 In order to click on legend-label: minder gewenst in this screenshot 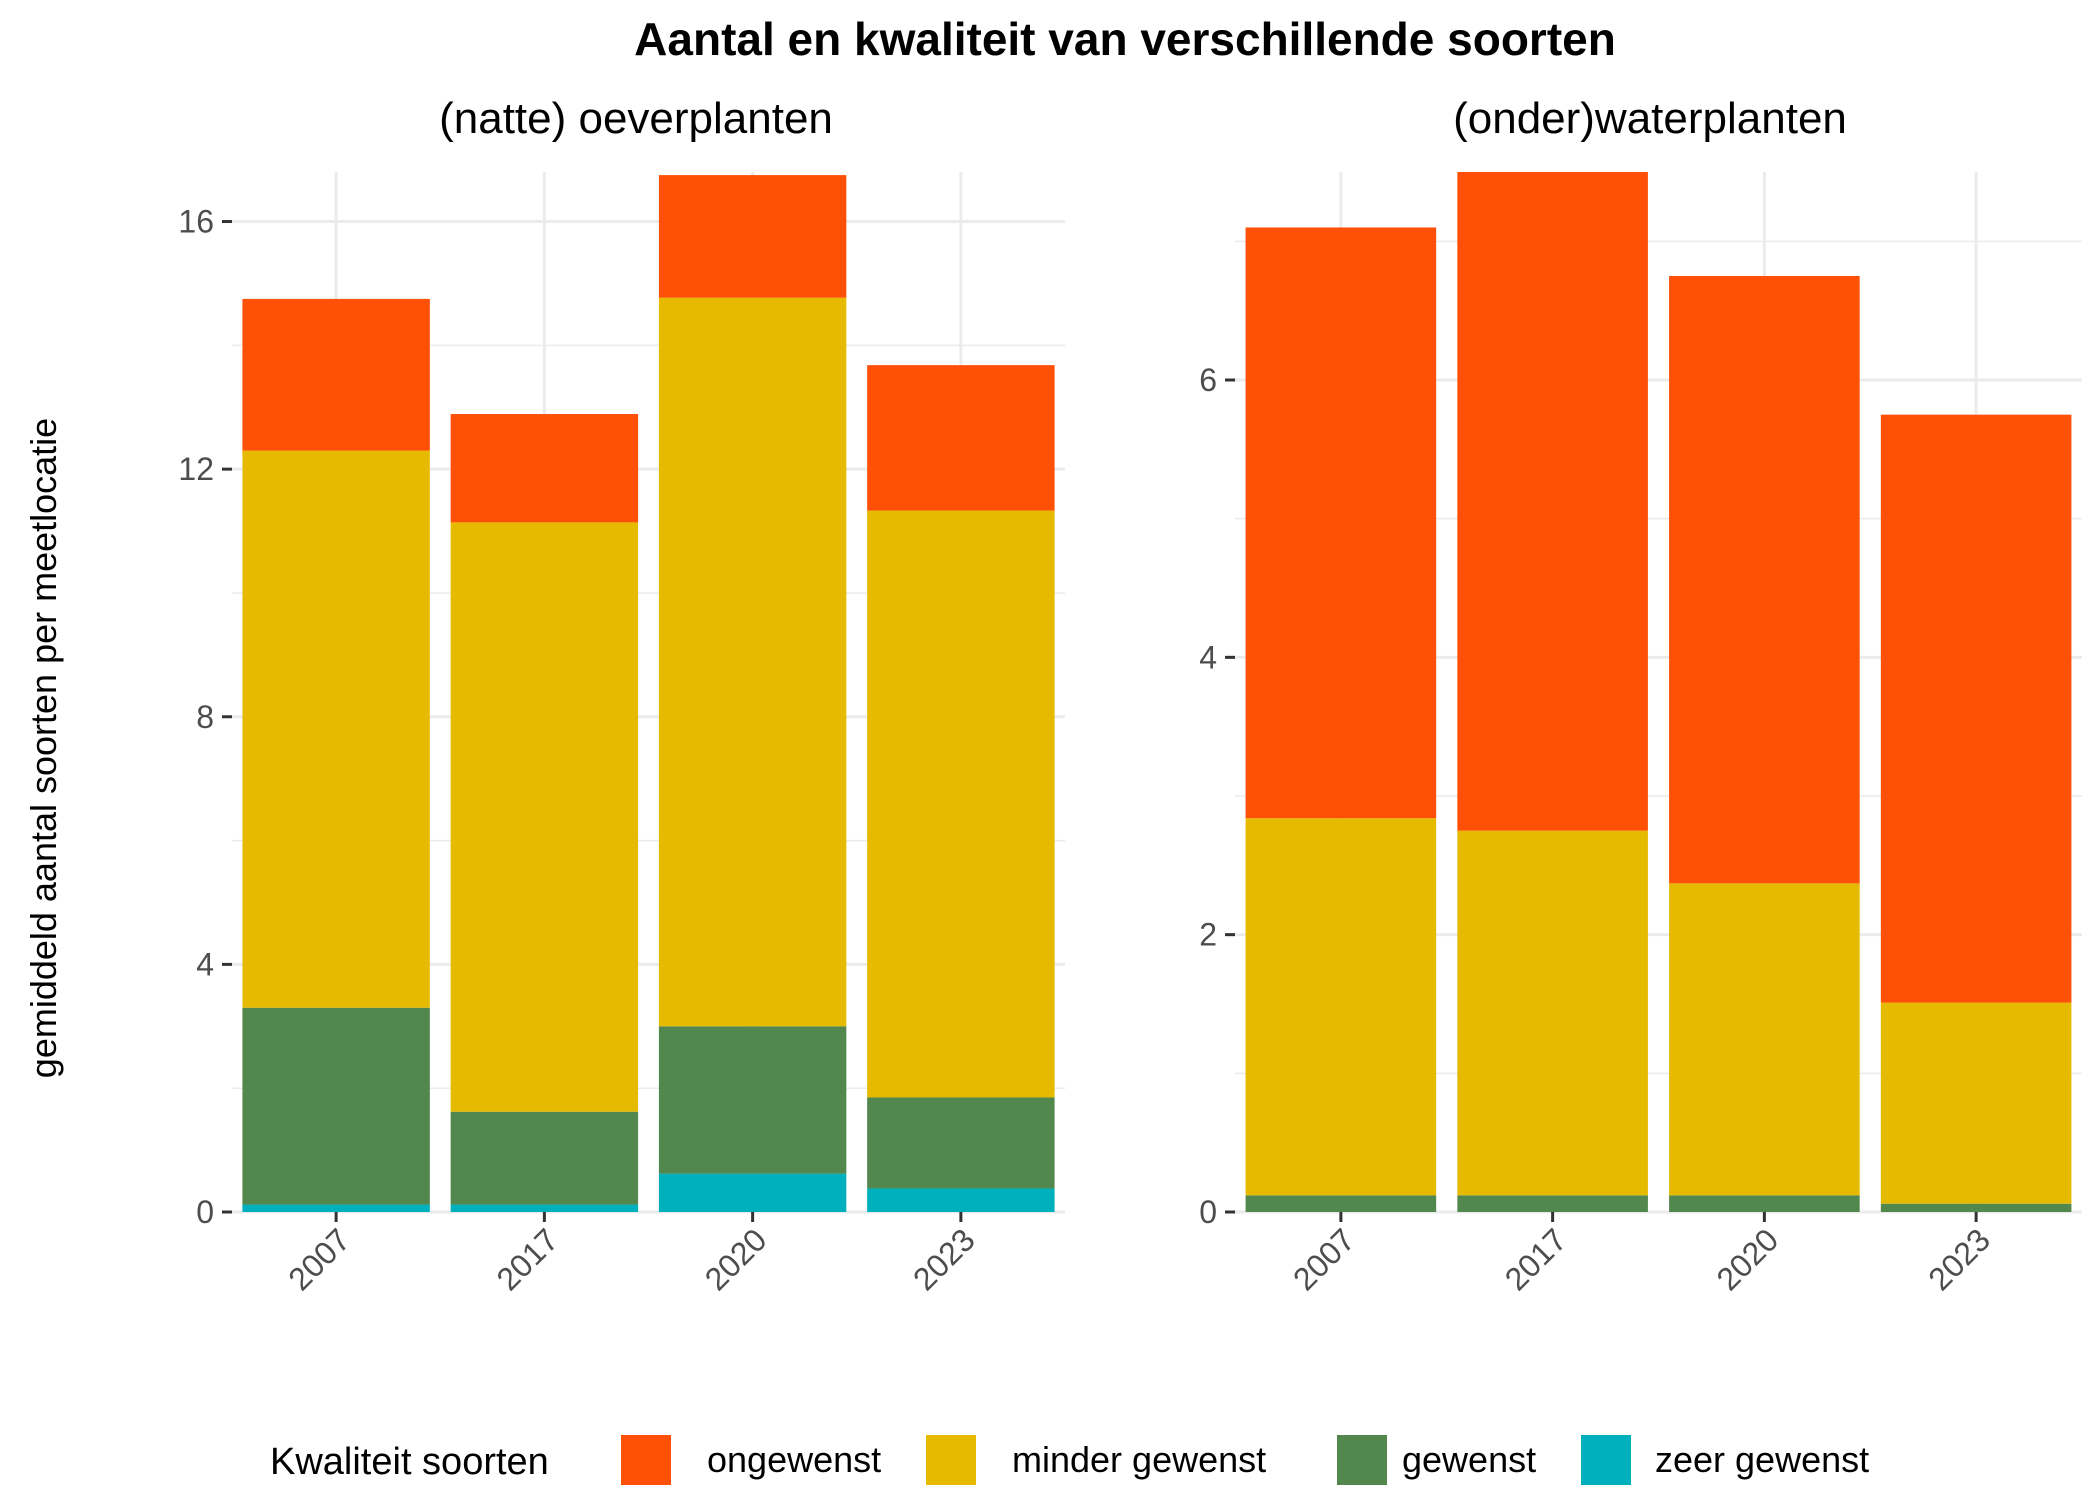, I will do `click(1139, 1459)`.